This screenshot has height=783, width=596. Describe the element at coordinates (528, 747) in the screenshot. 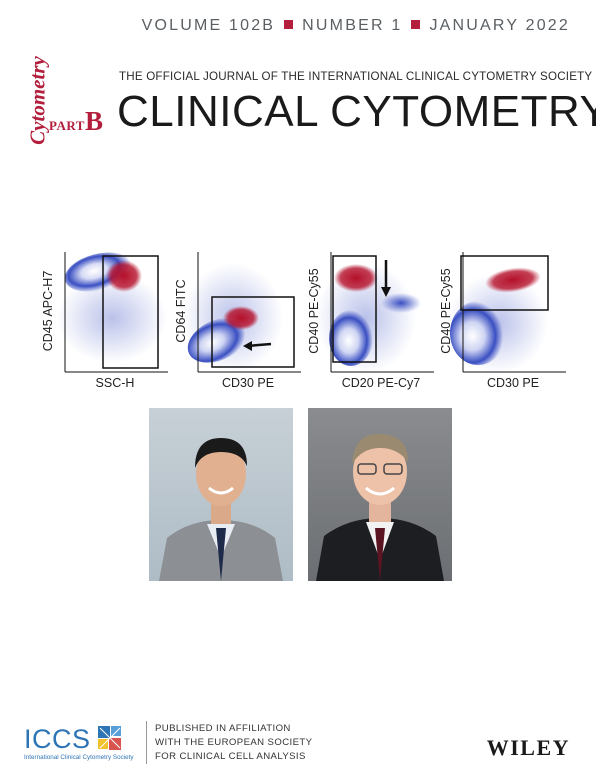

I see `publisher-logo: WILEY` at that location.